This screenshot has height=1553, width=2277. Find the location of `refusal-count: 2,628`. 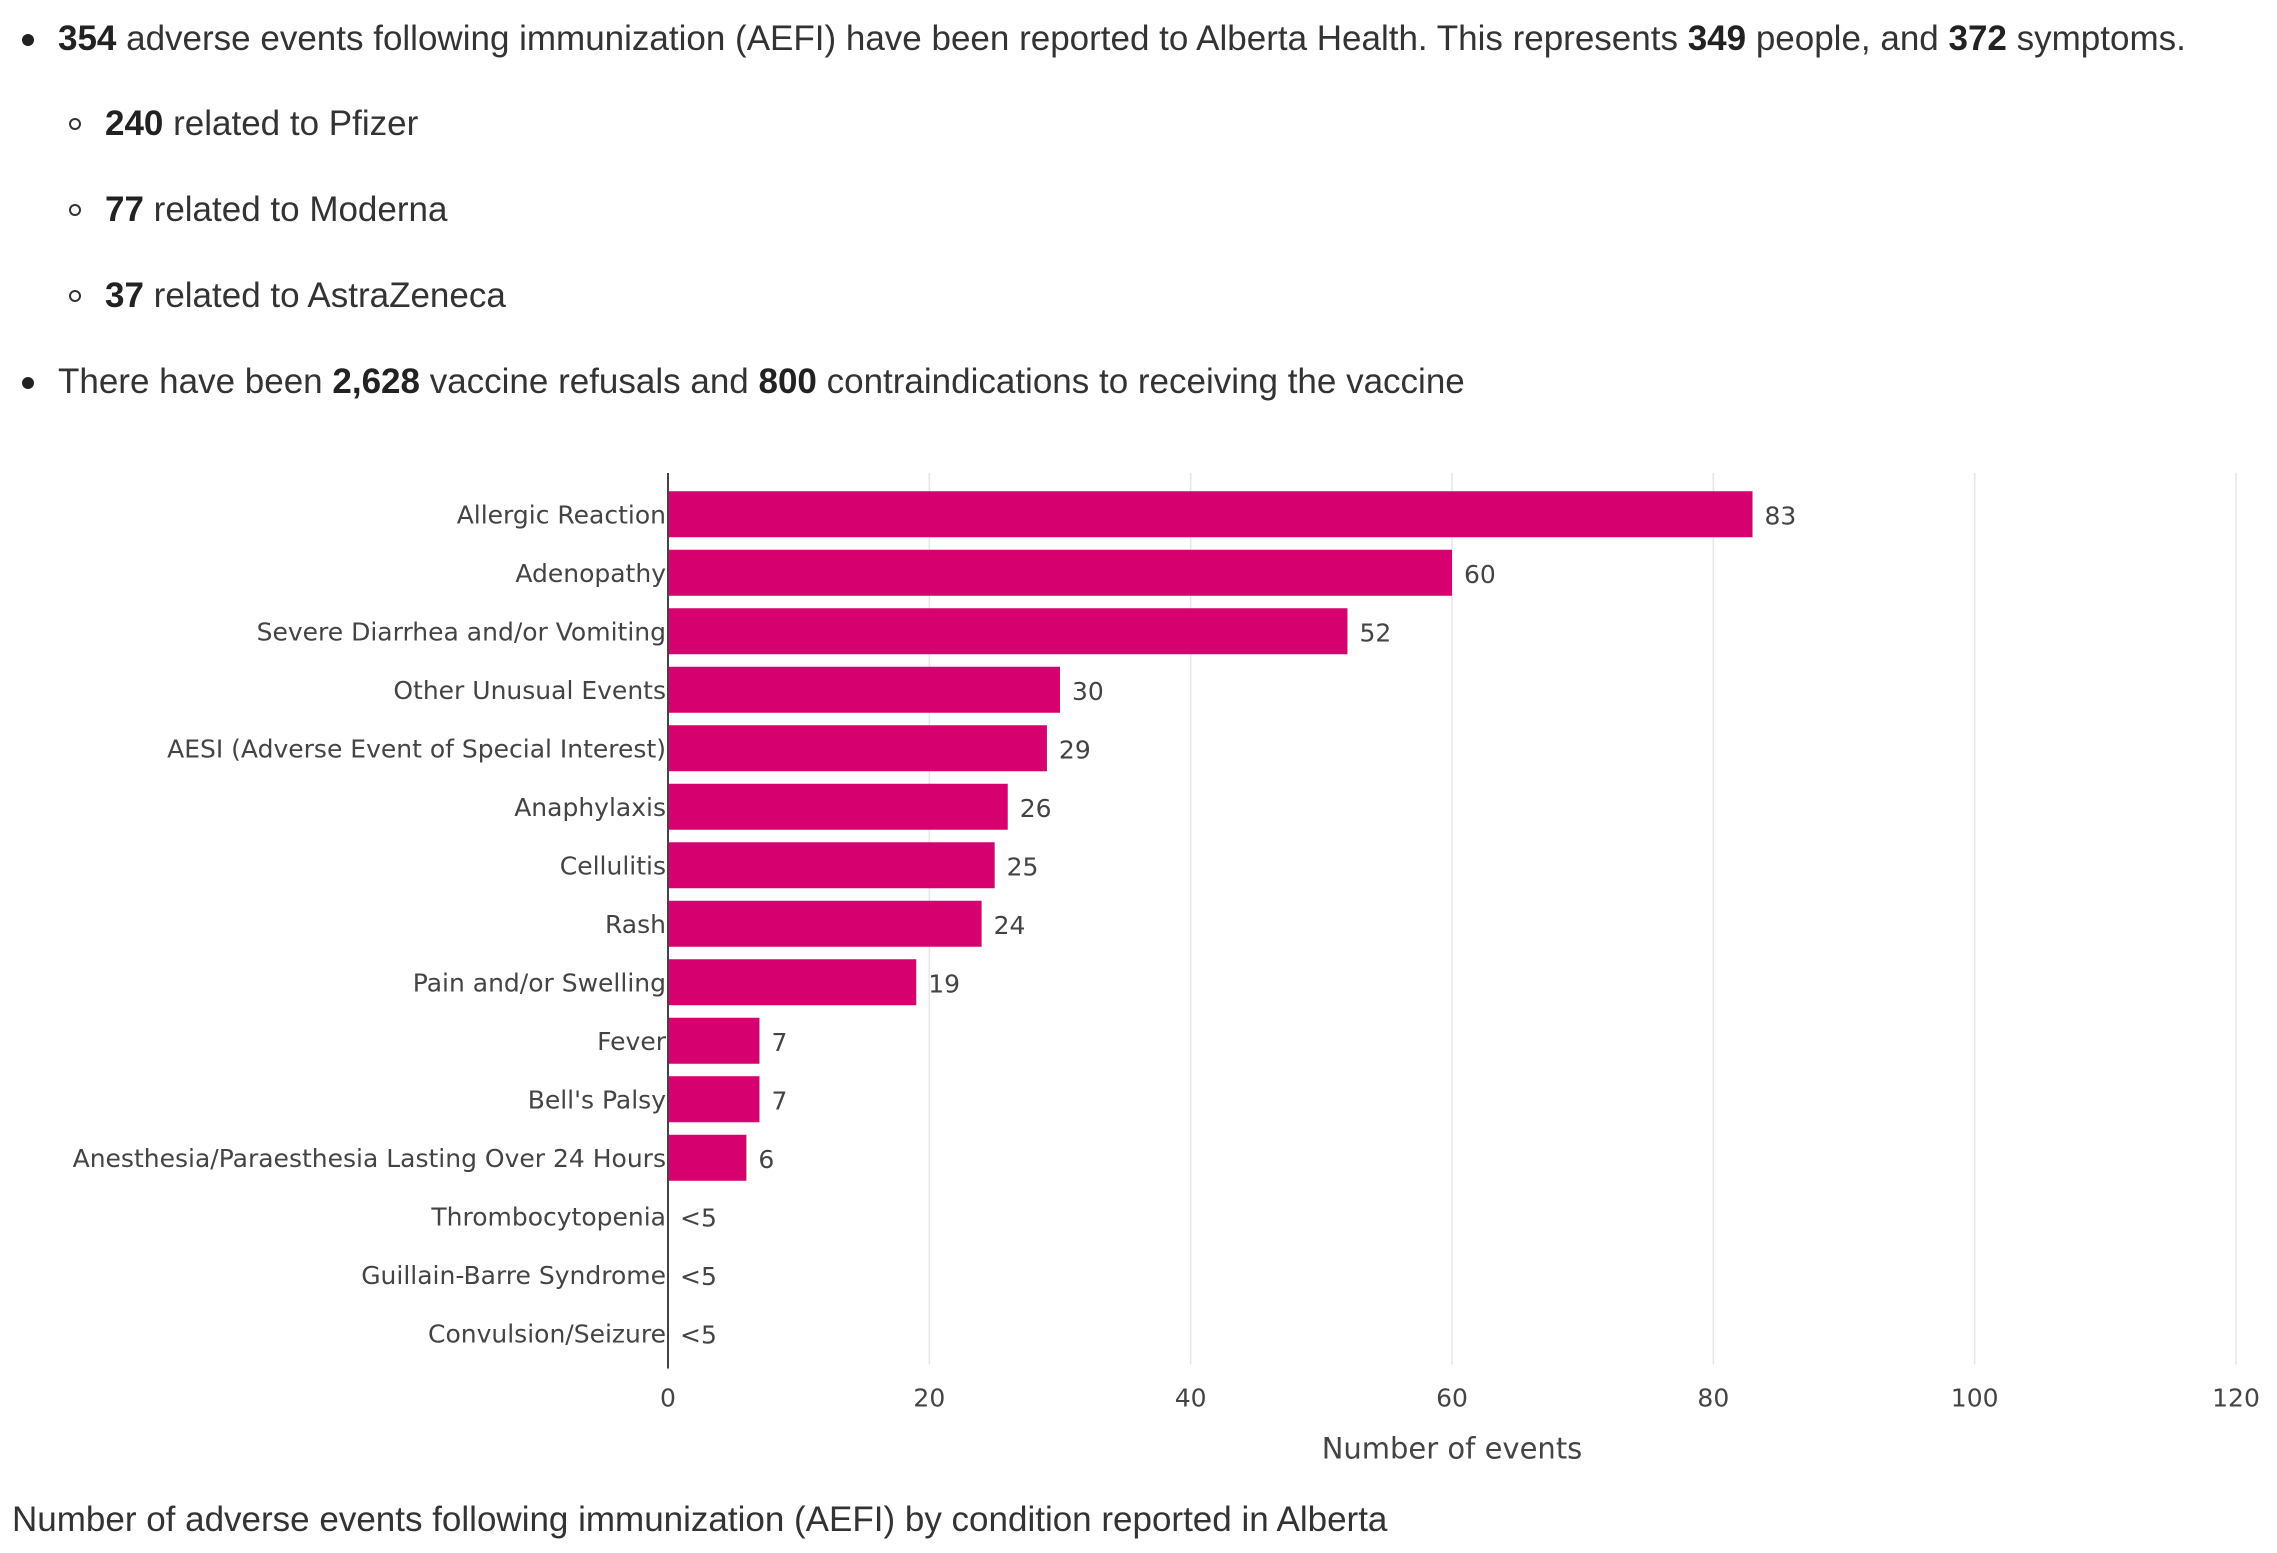

refusal-count: 2,628 is located at coordinates (376, 381).